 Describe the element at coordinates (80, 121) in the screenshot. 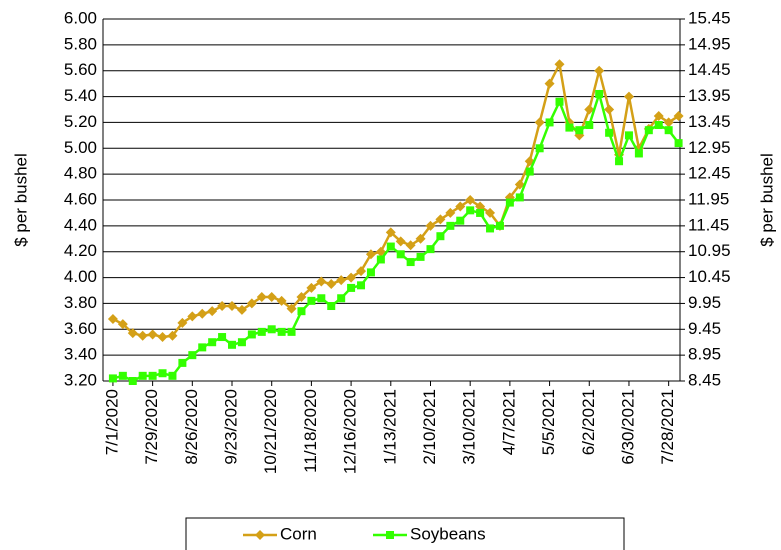

I see `y-tick-label: 5.20` at that location.